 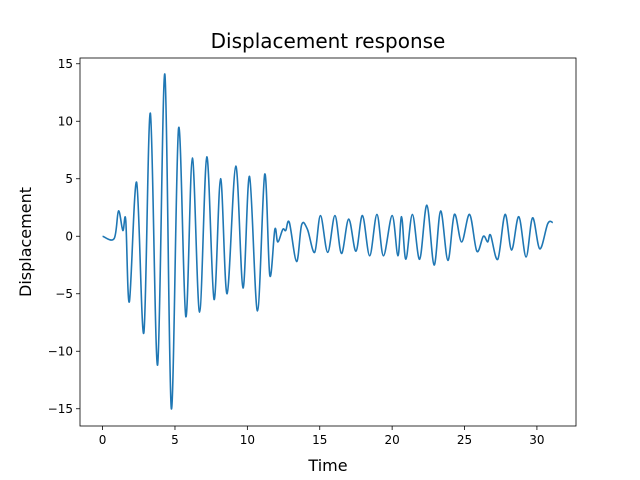 I want to click on x-tick-label: 10, so click(x=247, y=440).